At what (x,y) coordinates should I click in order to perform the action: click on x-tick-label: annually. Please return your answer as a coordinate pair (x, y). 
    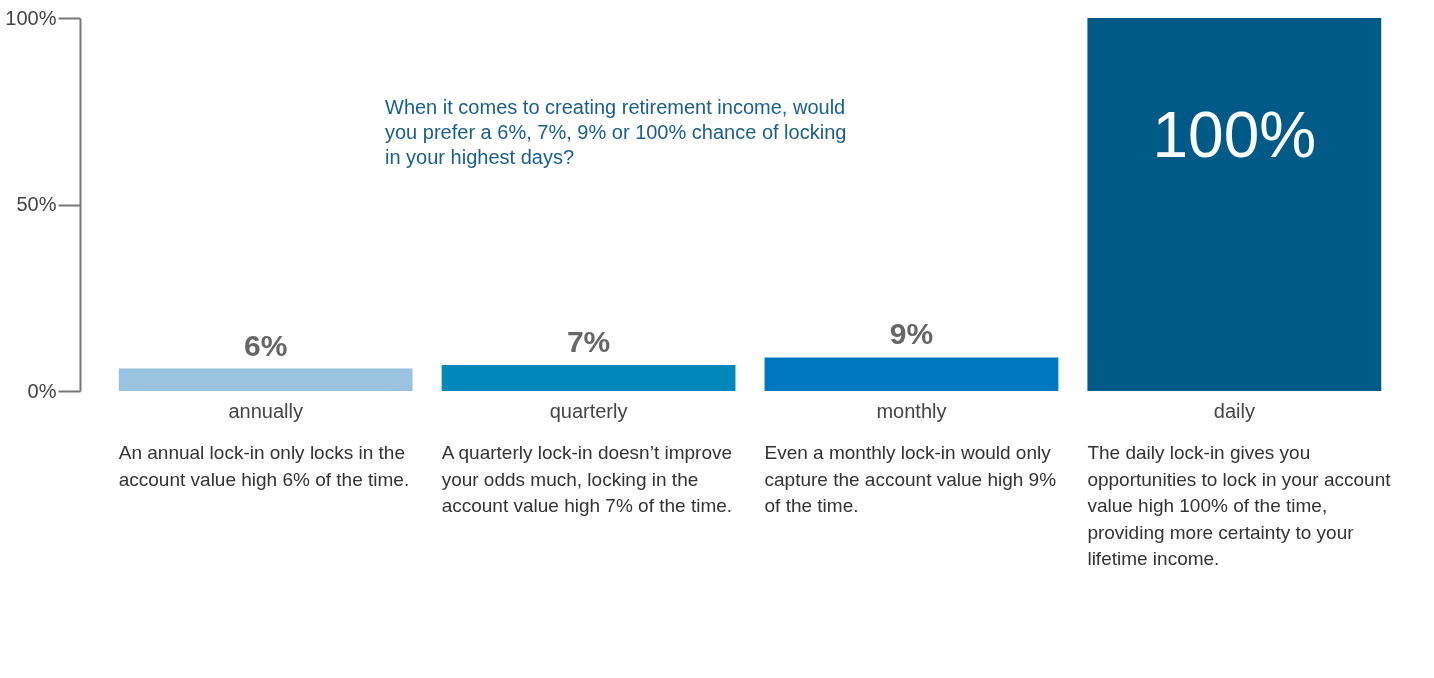
    Looking at the image, I should click on (265, 410).